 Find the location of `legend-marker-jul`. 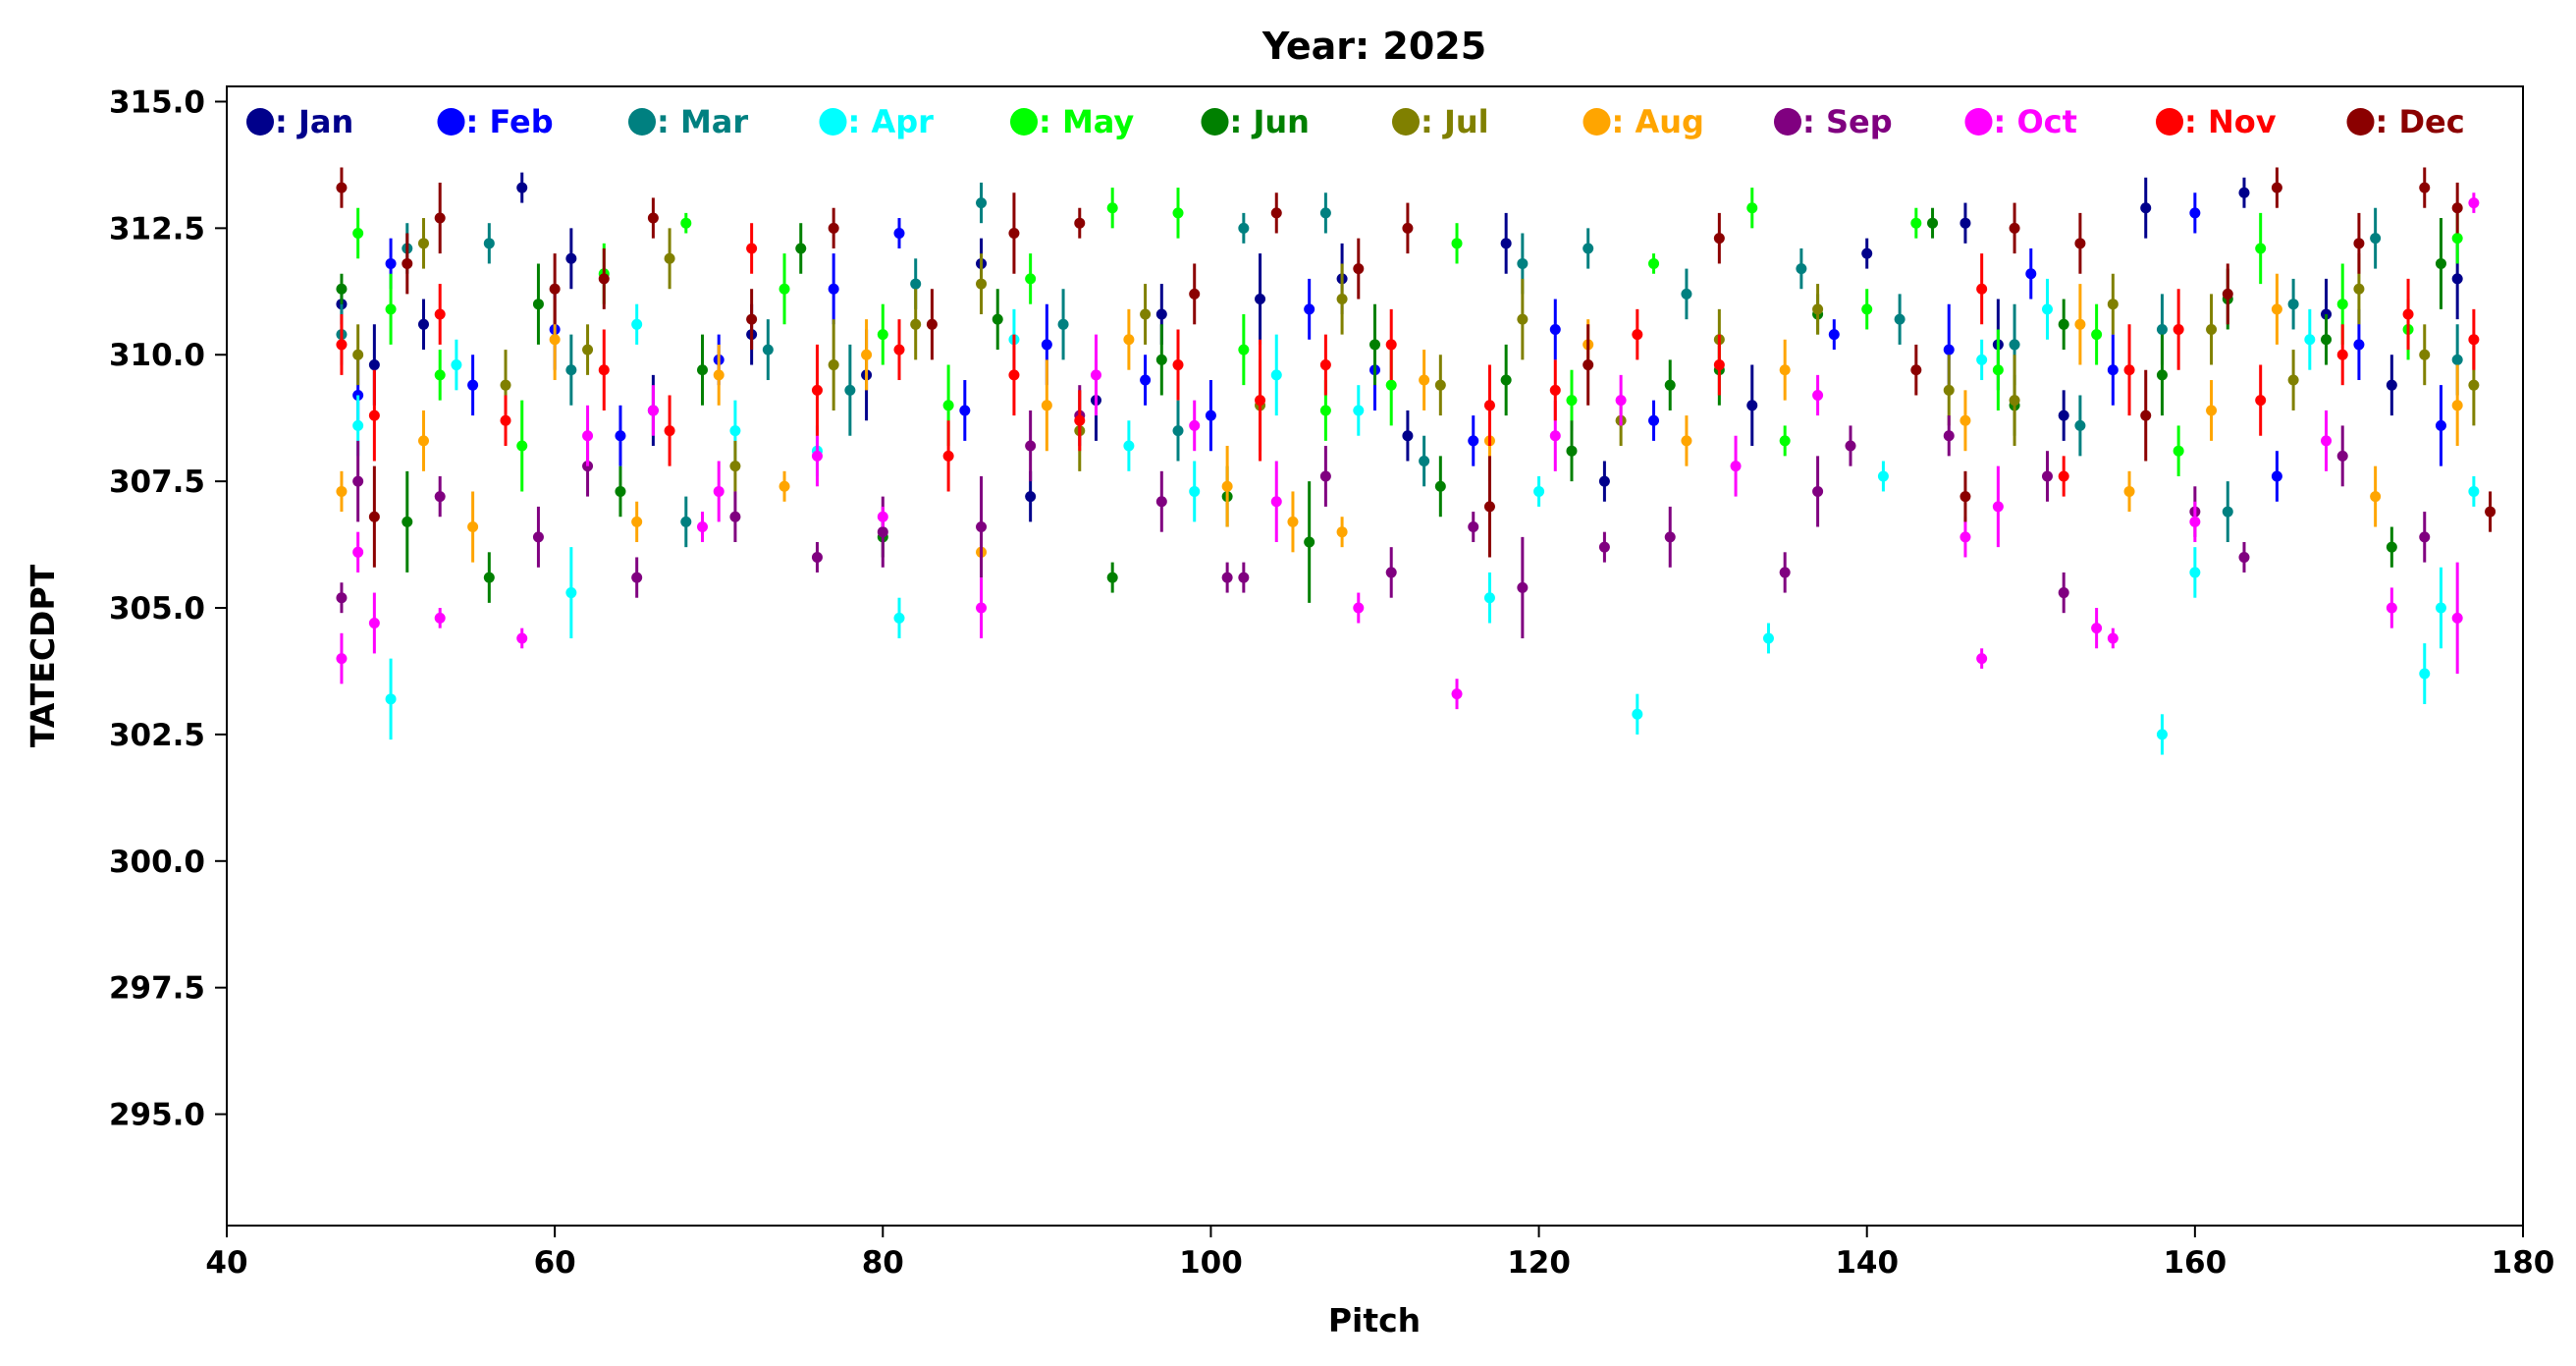

legend-marker-jul is located at coordinates (1406, 122).